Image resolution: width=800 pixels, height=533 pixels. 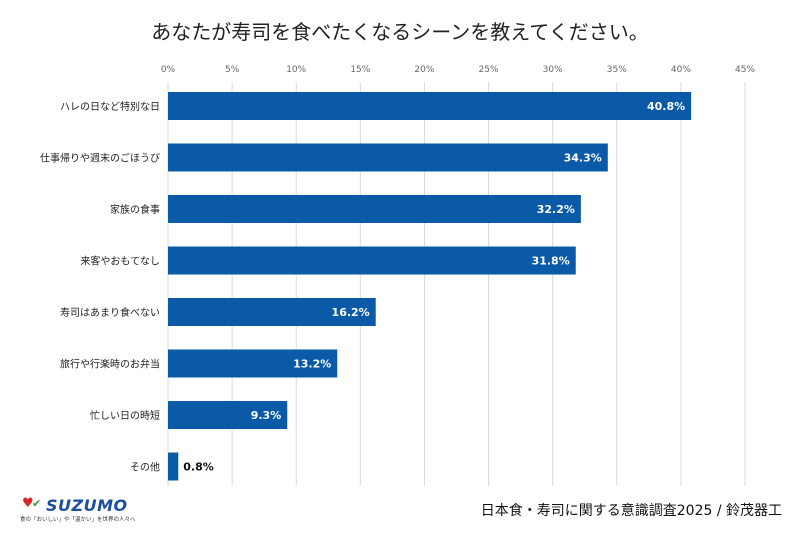 What do you see at coordinates (745, 70) in the screenshot?
I see `x-tick-label: 45%` at bounding box center [745, 70].